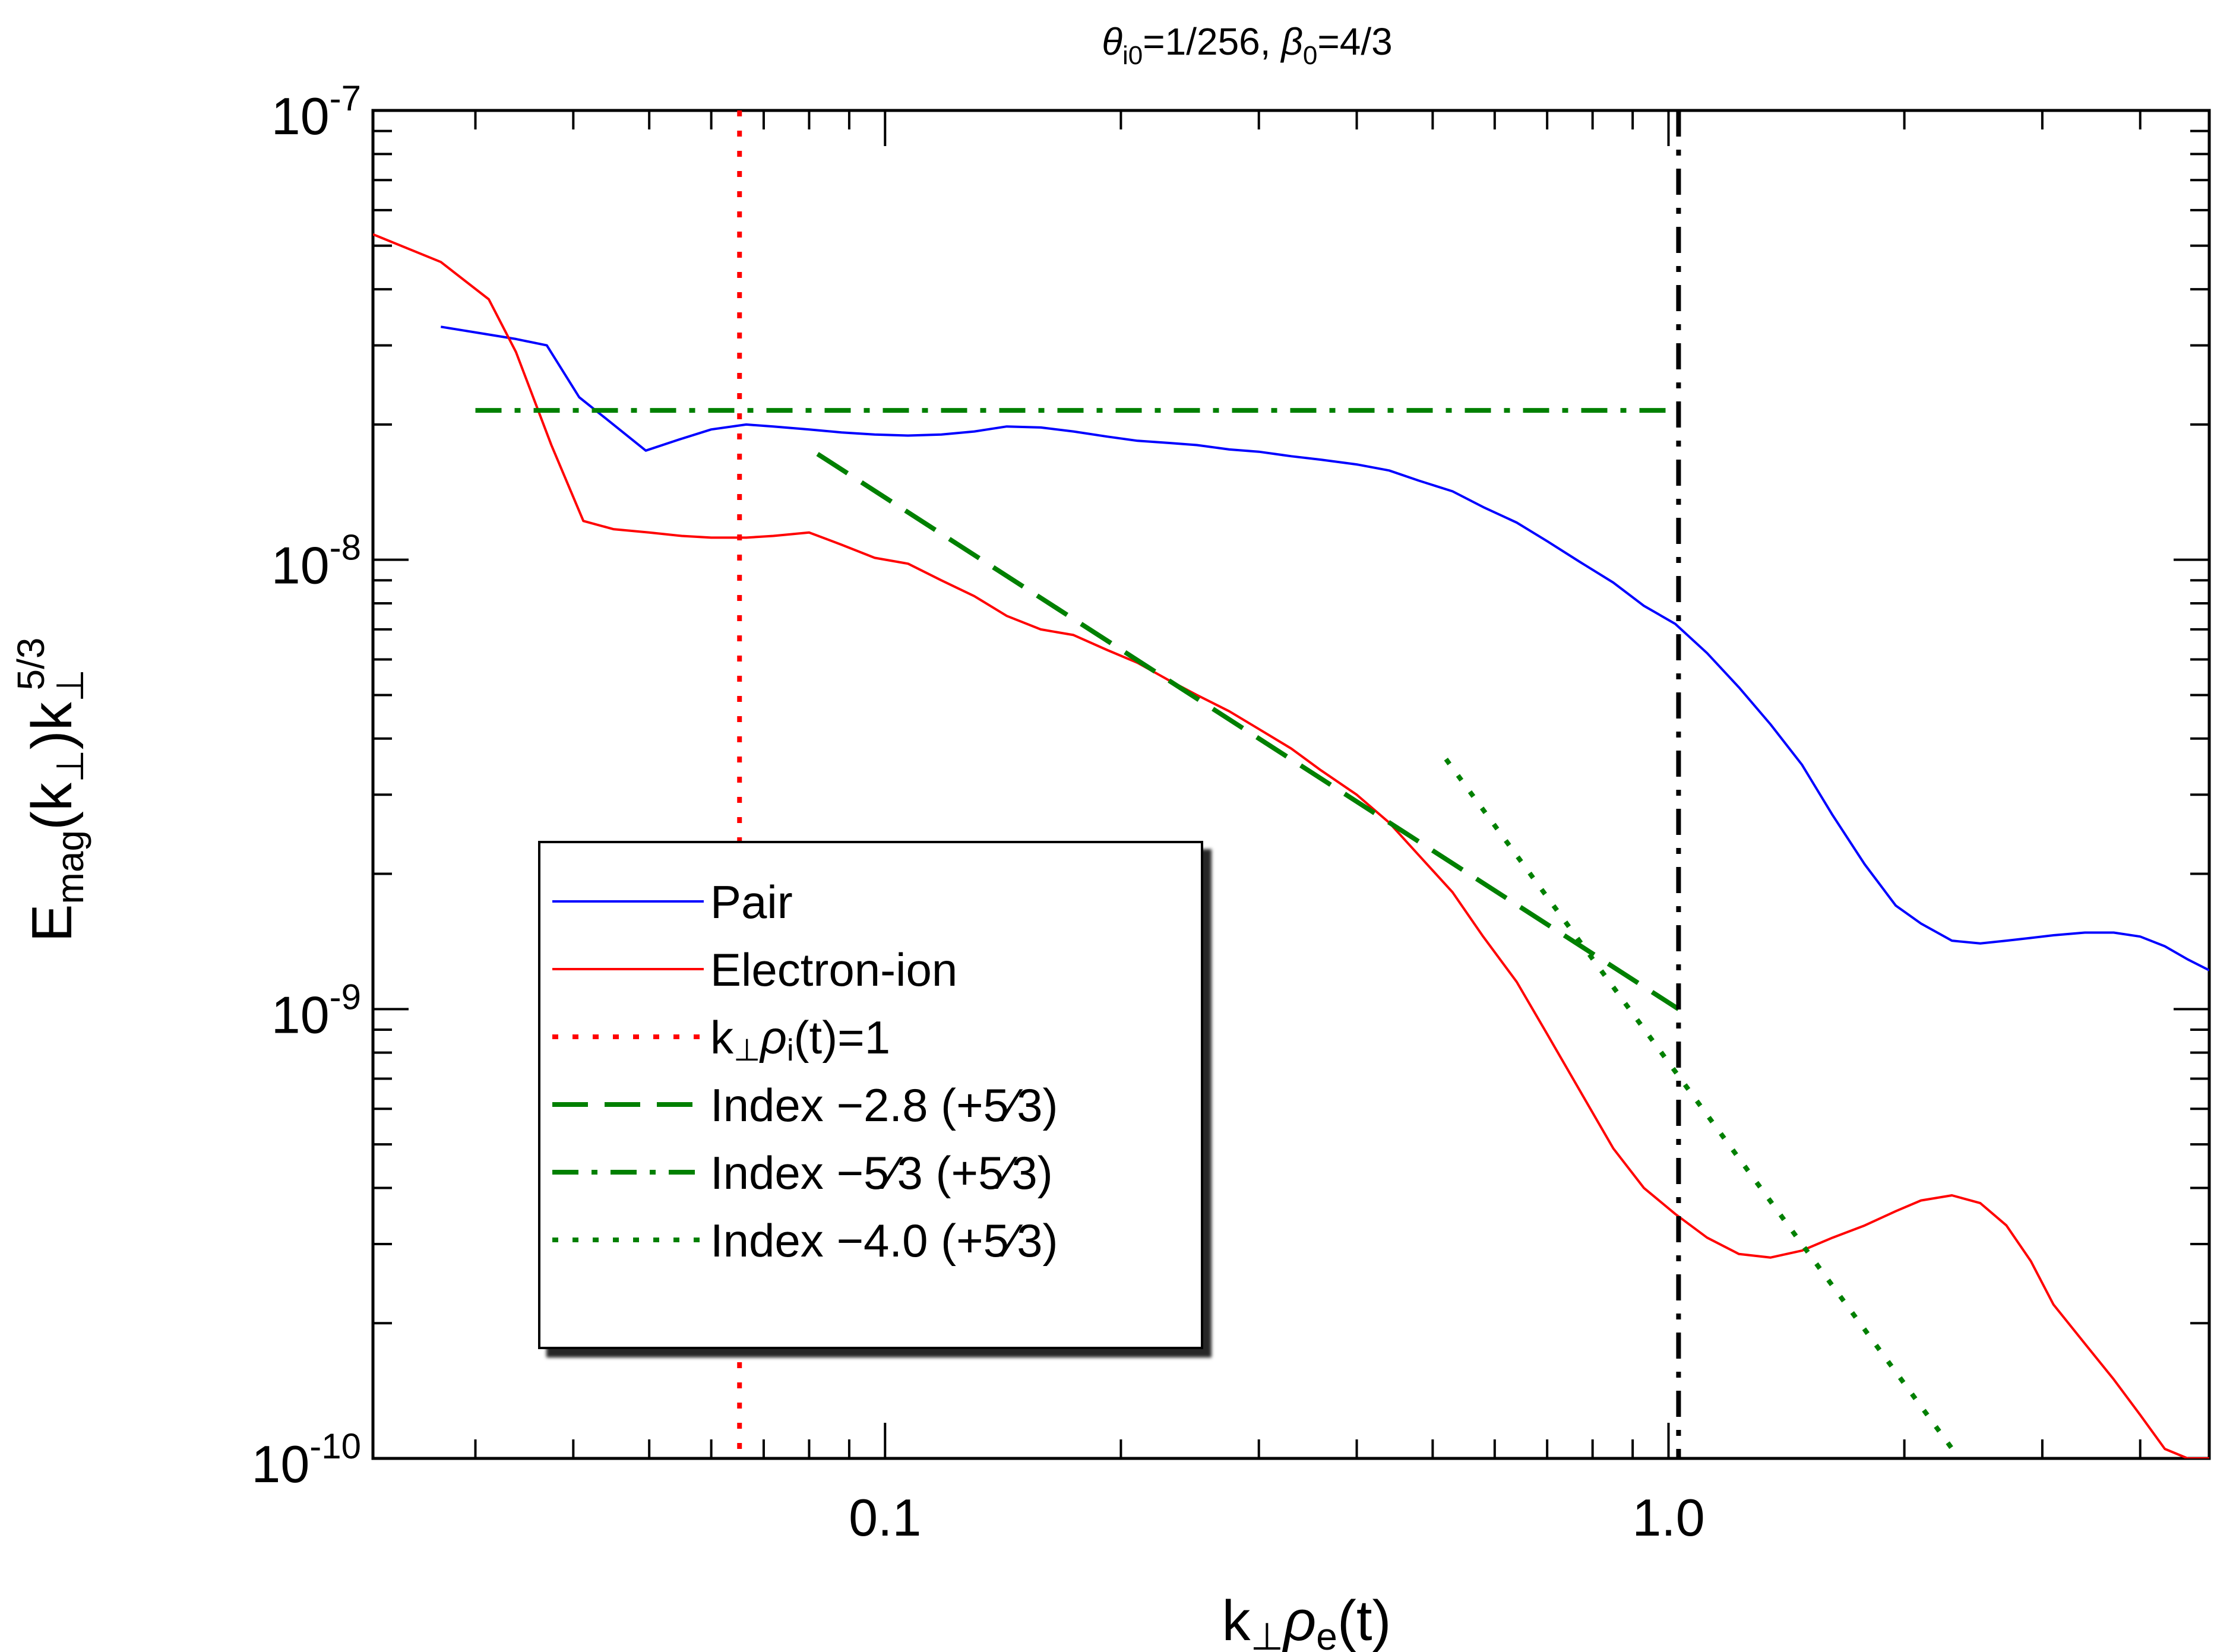 Image resolution: width=2233 pixels, height=1652 pixels. I want to click on y-tick-label: 10⁻¹⁰, so click(306, 1459).